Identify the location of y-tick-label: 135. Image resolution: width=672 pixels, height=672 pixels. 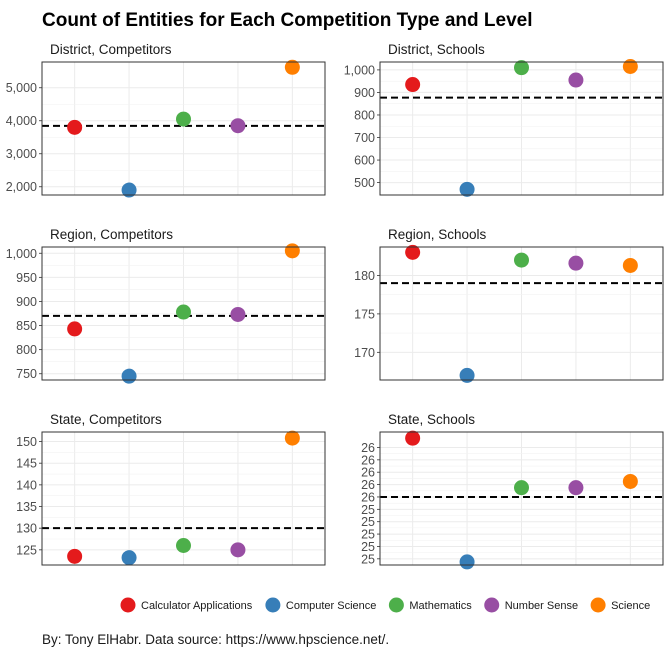
(26, 507).